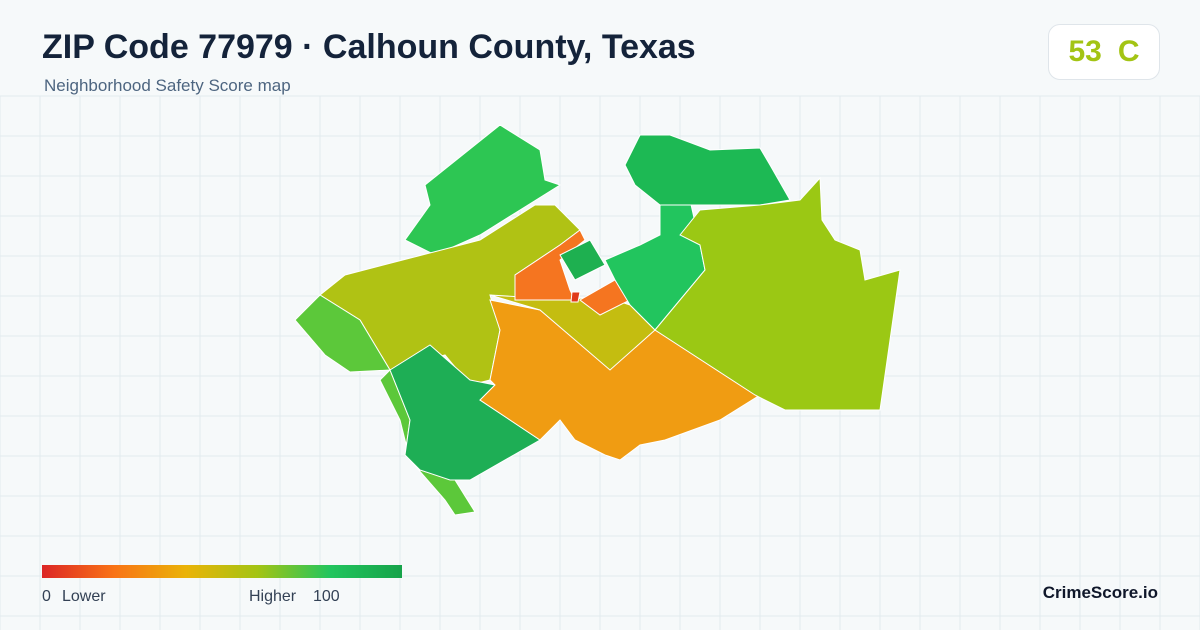  I want to click on score-value: 53, so click(1085, 51).